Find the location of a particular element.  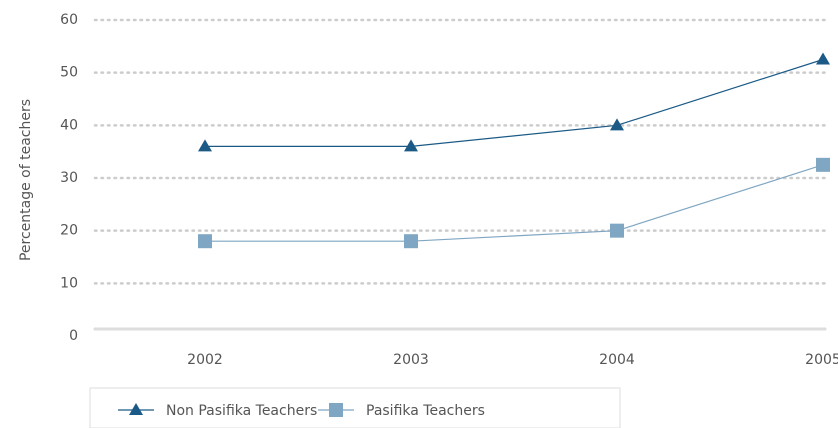

x-tick-label: 2005 is located at coordinates (821, 360).